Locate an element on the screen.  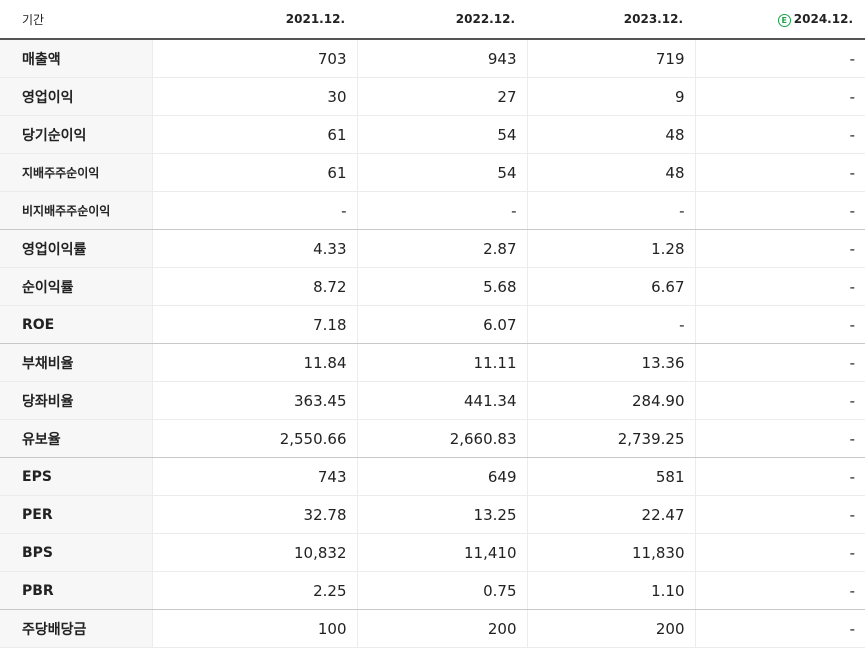
table-row: BPS 10,832 11,410 11,830- is located at coordinates (432, 552).